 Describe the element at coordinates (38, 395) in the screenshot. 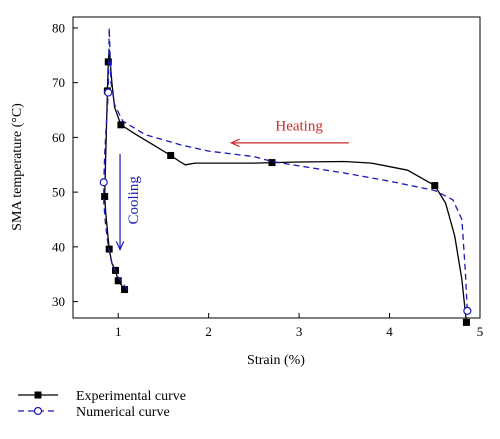

I see `legend-swatch-experimental-marker` at that location.